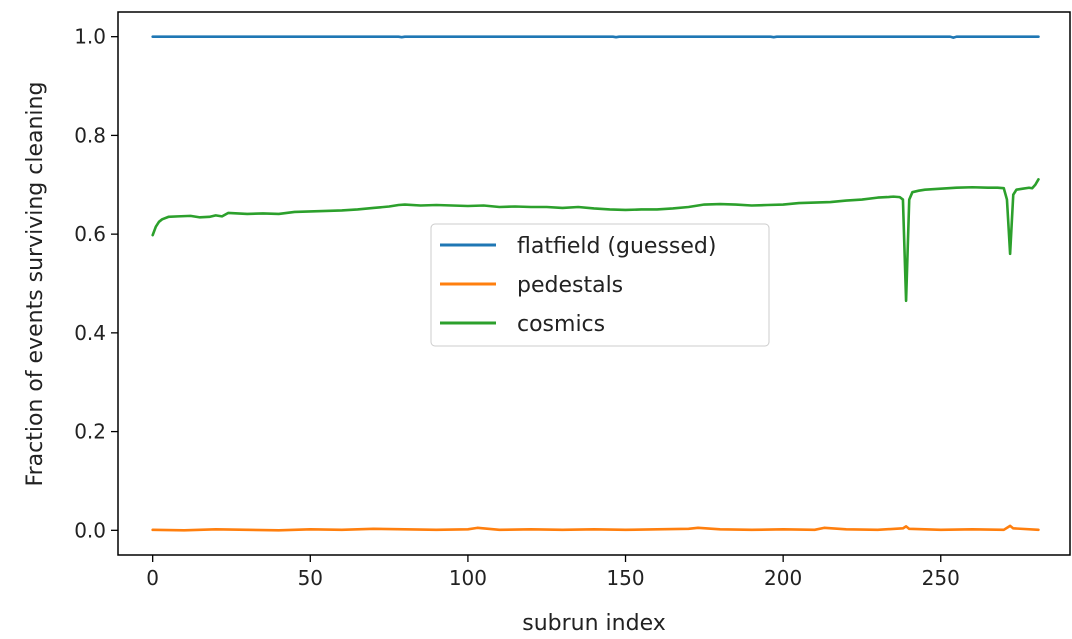 The image size is (1072, 639). I want to click on series-line-pedestals, so click(595, 528).